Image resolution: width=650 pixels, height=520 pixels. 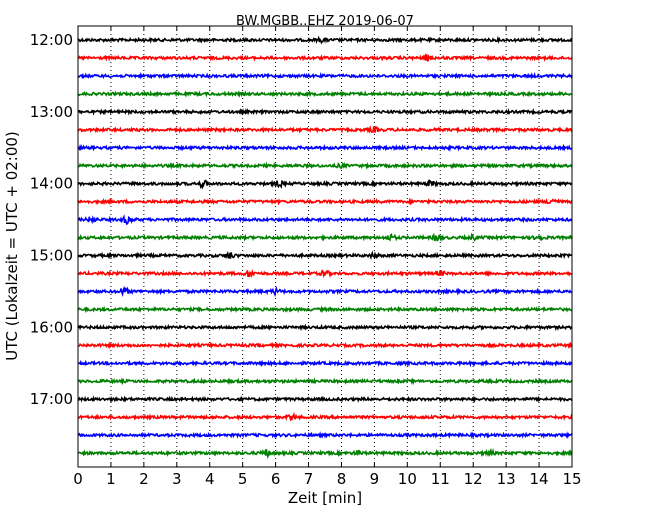 What do you see at coordinates (342, 479) in the screenshot?
I see `x-tick-label: 8` at bounding box center [342, 479].